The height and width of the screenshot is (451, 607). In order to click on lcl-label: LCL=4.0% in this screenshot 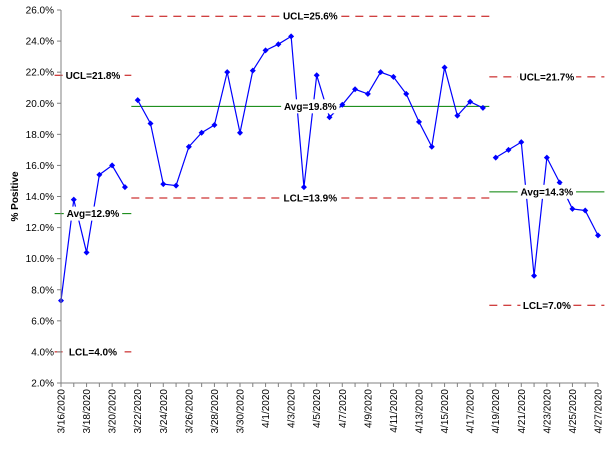, I will do `click(93, 352)`.